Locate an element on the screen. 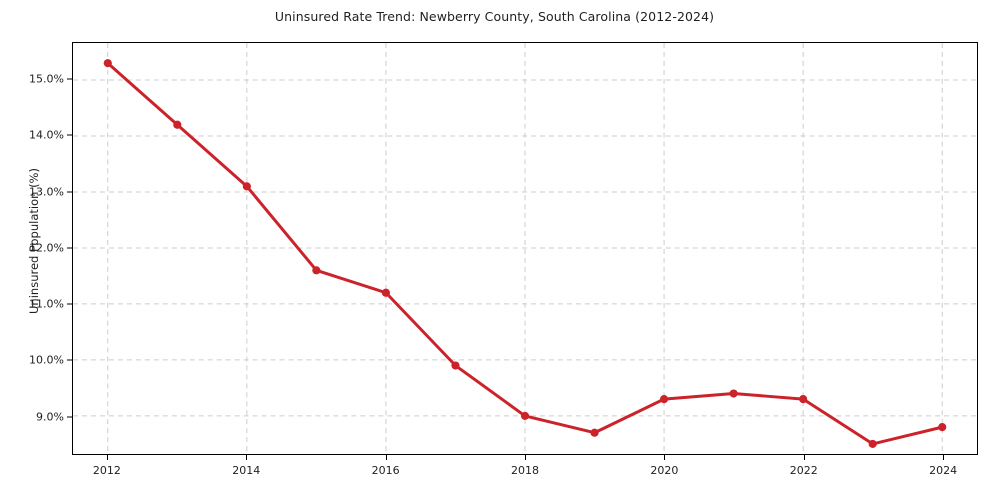 This screenshot has width=989, height=490. y-tick-label: 13.0% is located at coordinates (46, 192).